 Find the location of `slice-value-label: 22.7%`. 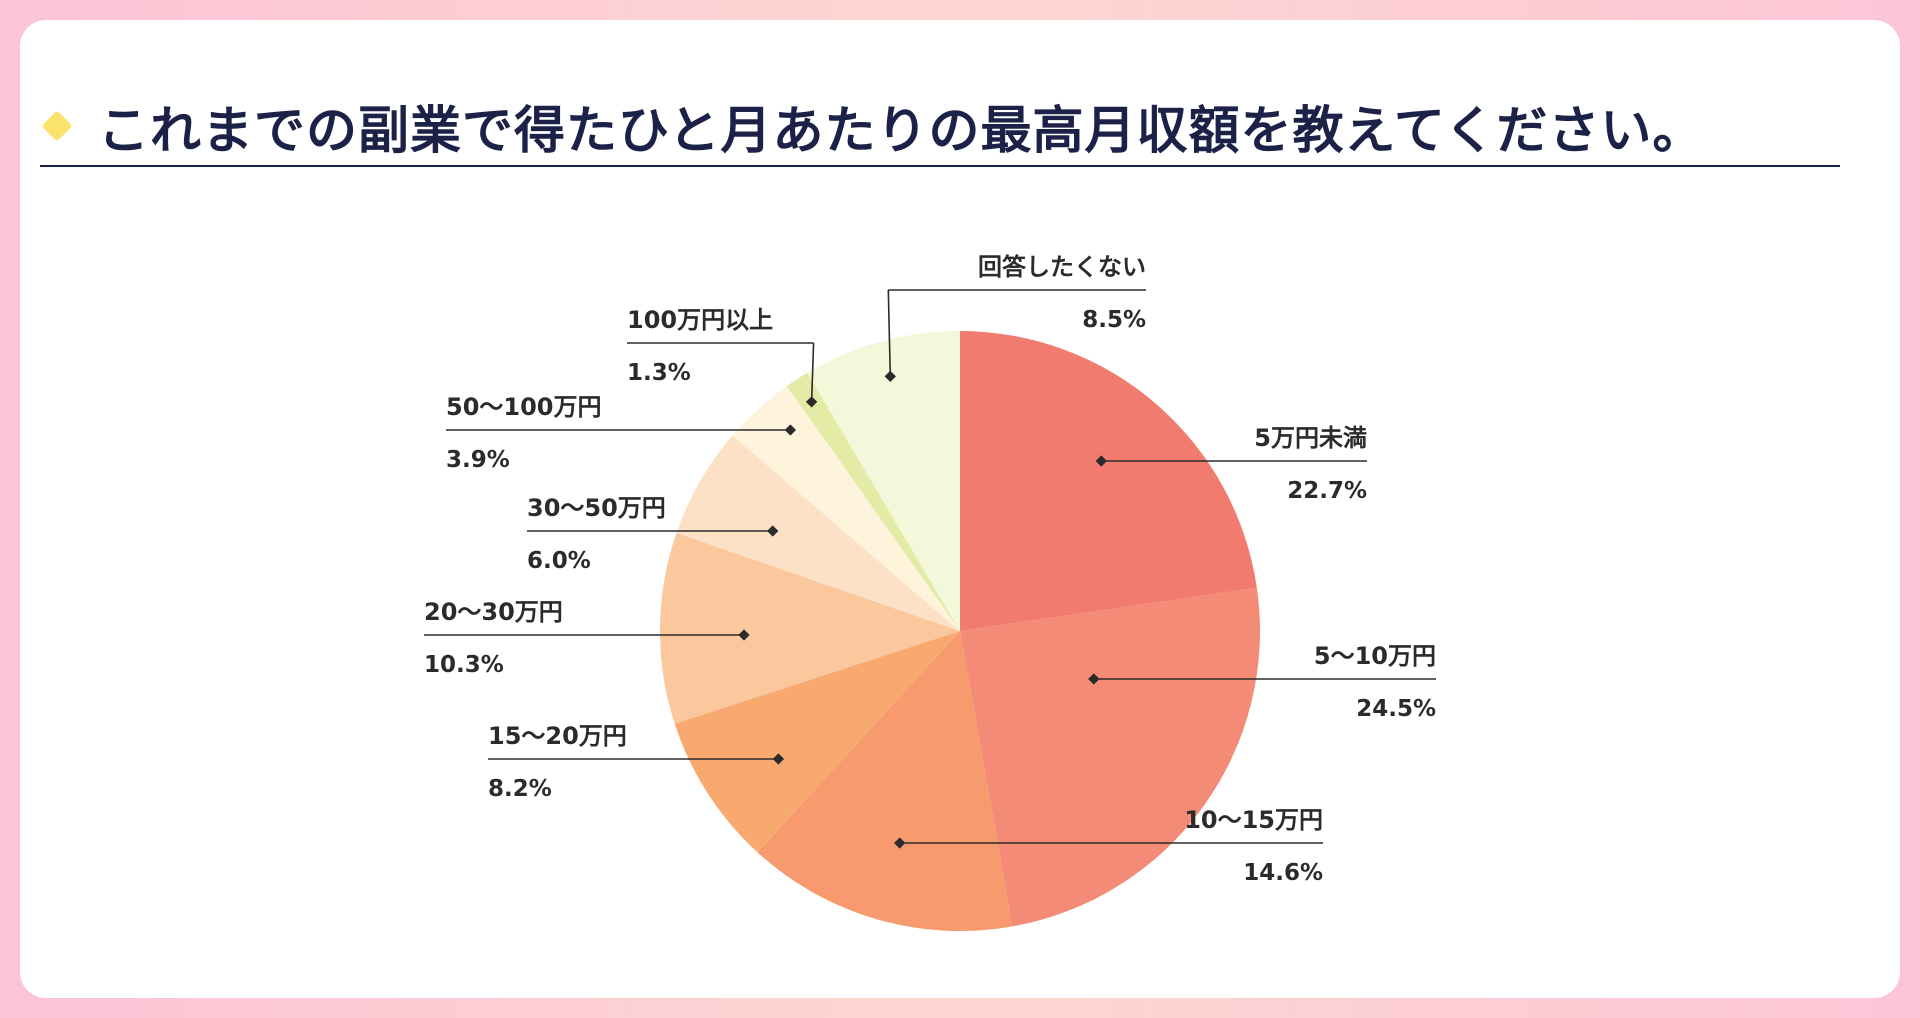

slice-value-label: 22.7% is located at coordinates (1327, 491).